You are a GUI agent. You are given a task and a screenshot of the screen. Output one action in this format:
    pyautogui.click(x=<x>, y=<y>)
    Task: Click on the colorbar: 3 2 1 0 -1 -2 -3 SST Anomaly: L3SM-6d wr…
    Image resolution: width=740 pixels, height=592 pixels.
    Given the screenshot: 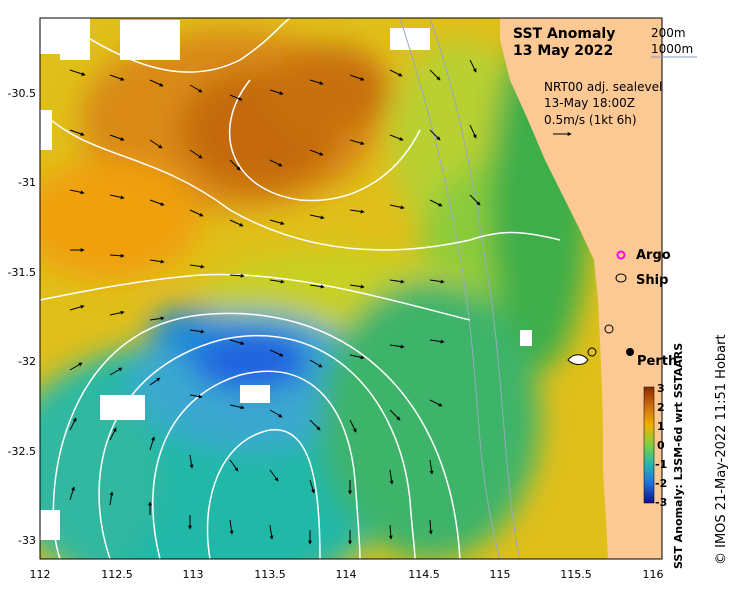 What is the action you would take?
    pyautogui.click(x=664, y=456)
    